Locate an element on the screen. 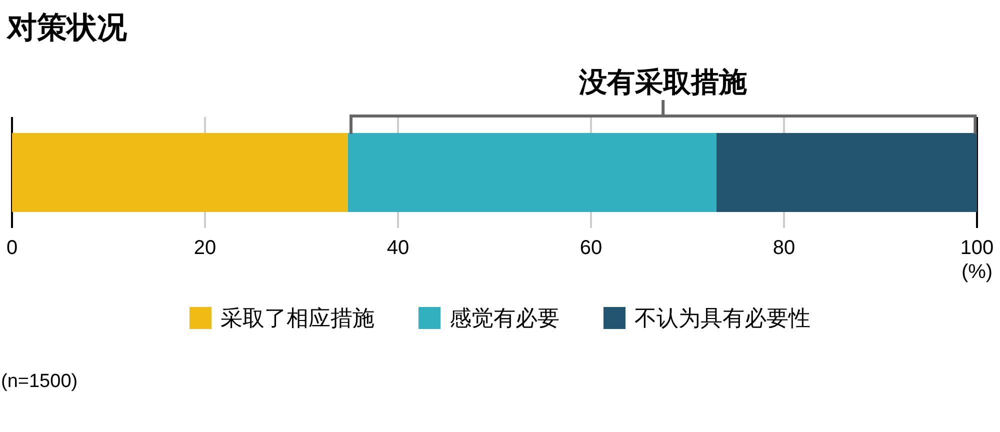  legend-label: 感觉有必要 is located at coordinates (505, 318).